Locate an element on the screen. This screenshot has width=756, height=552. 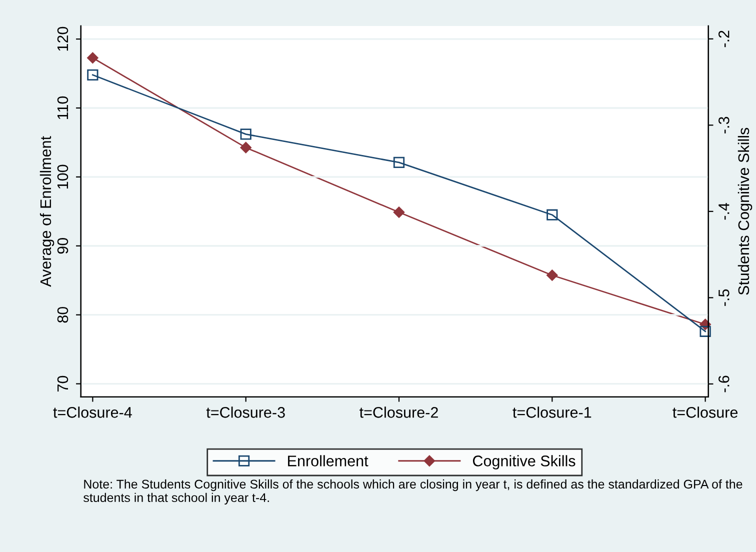
y2-tick-label: -.6 is located at coordinates (724, 384).